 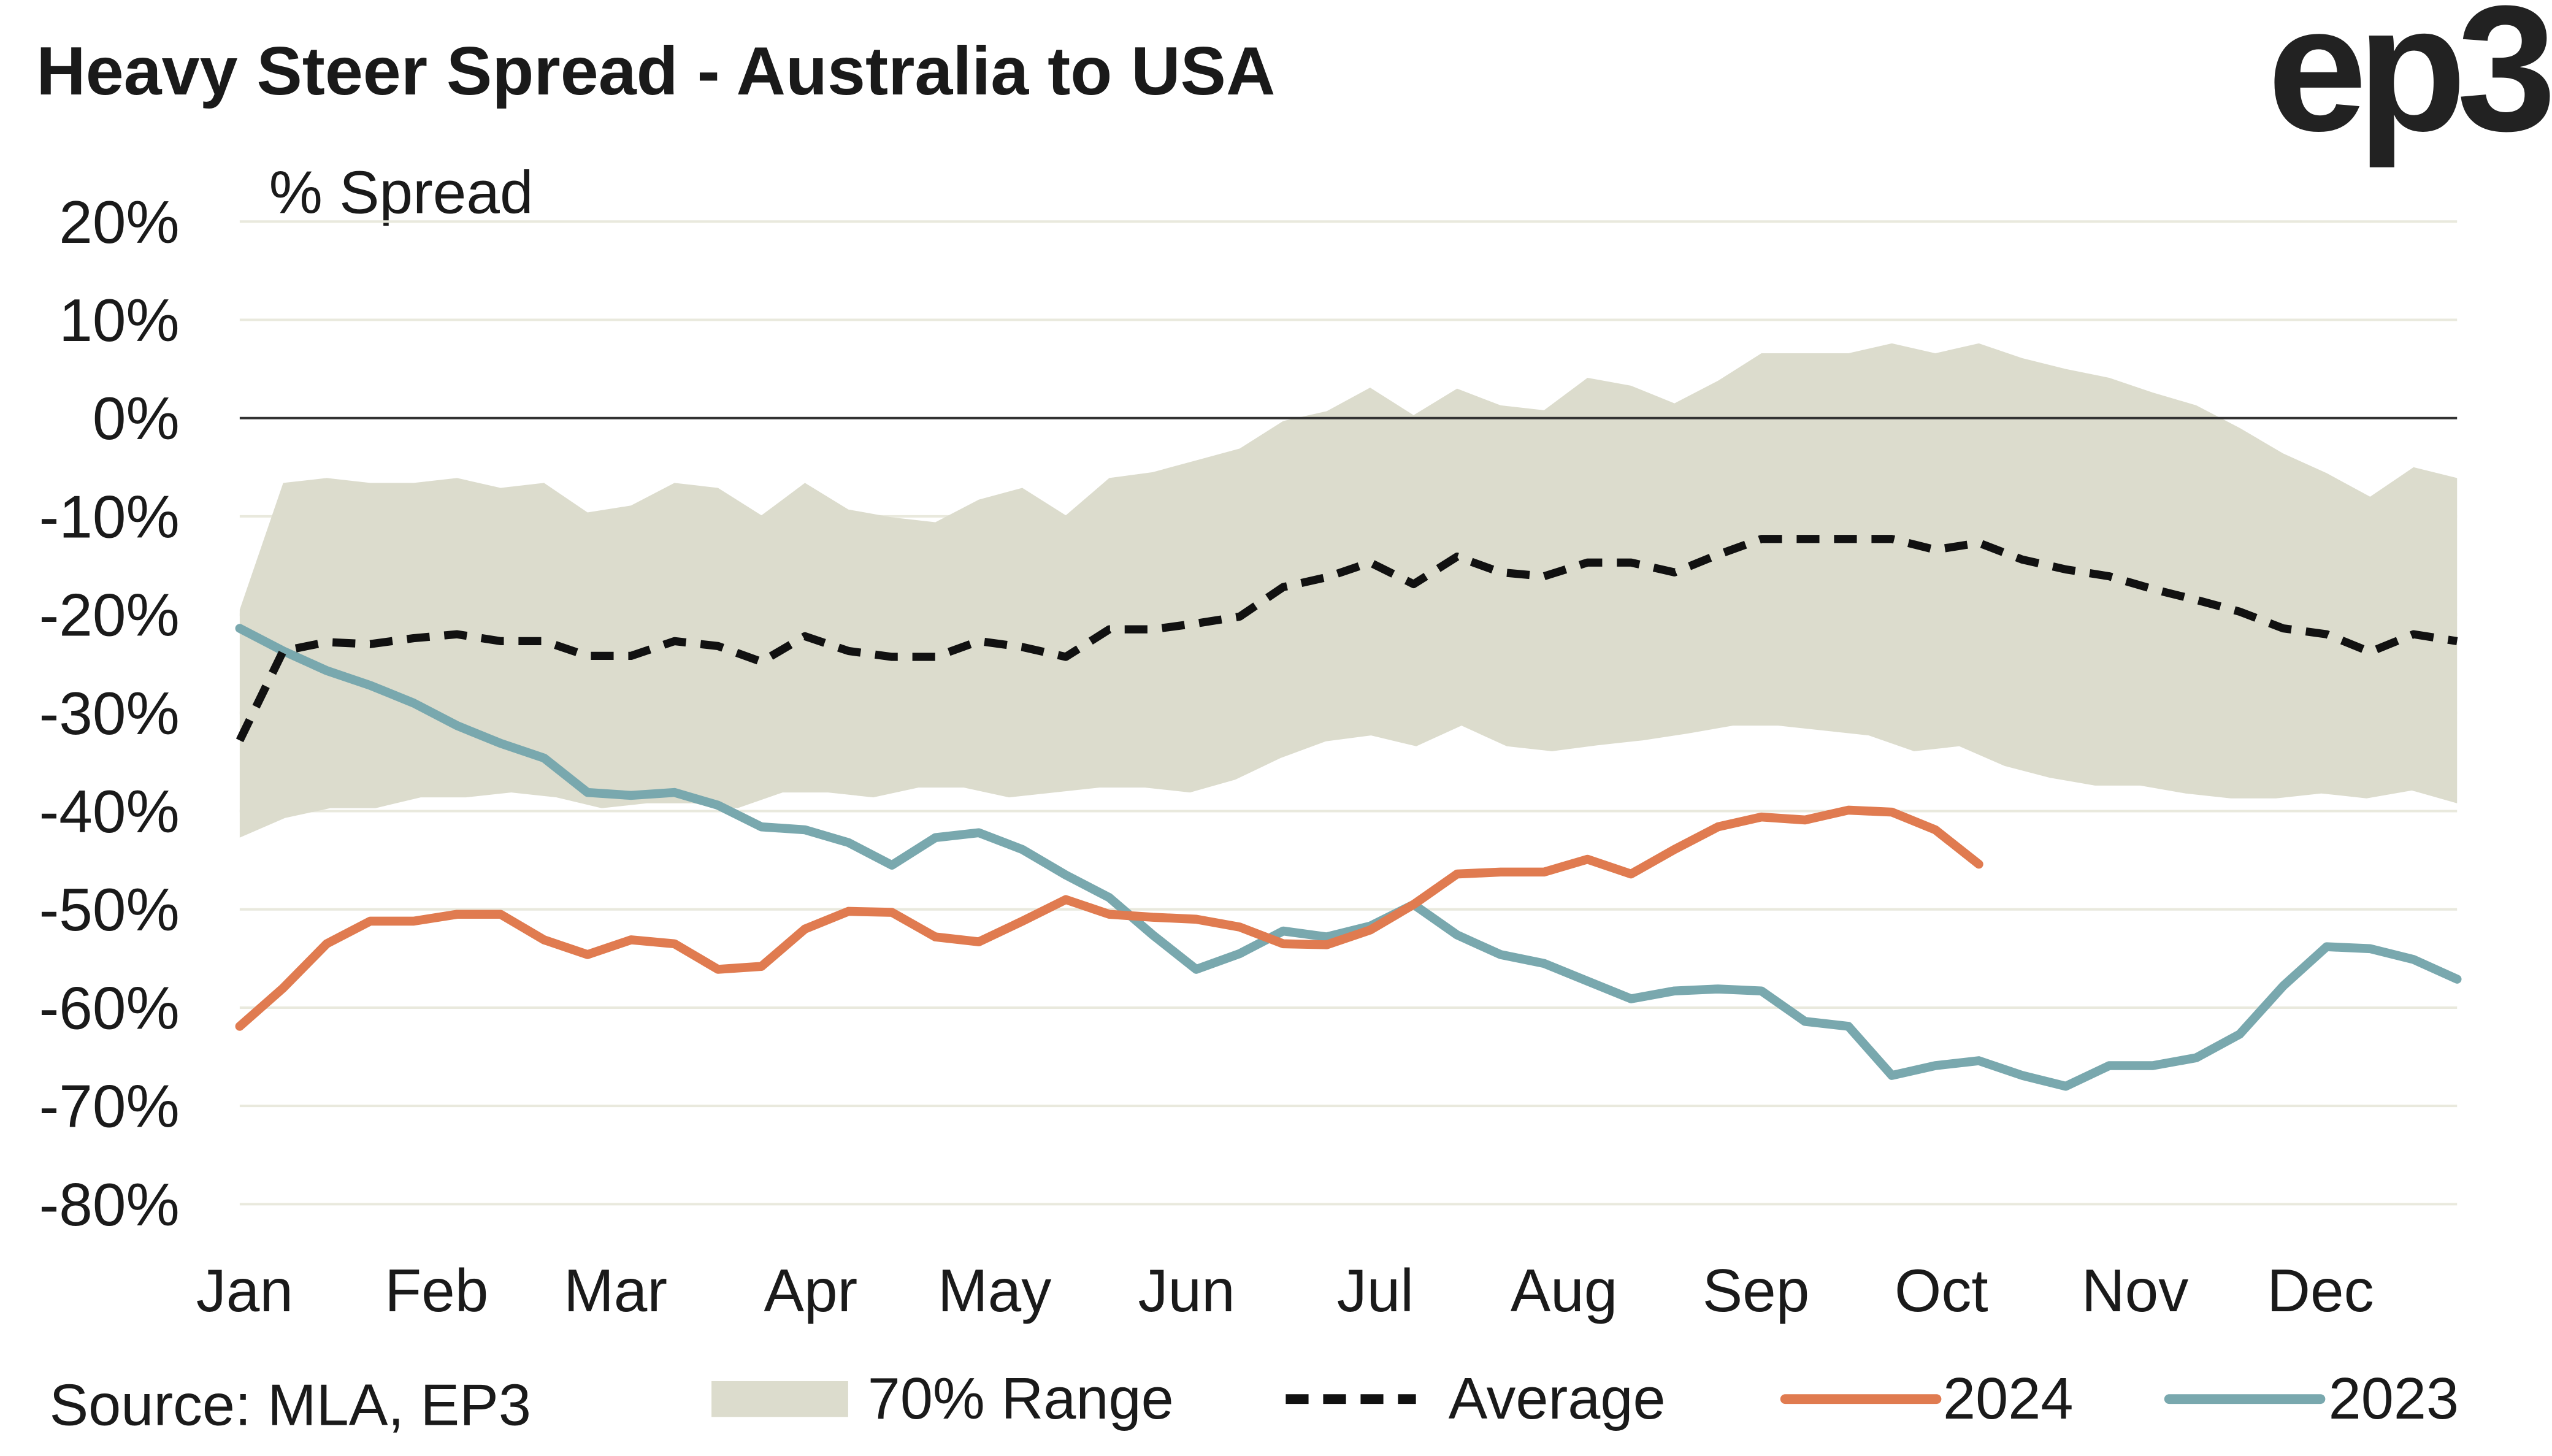 I want to click on chart-title: Heavy Steer Spread - Australia to USA, so click(x=655, y=71).